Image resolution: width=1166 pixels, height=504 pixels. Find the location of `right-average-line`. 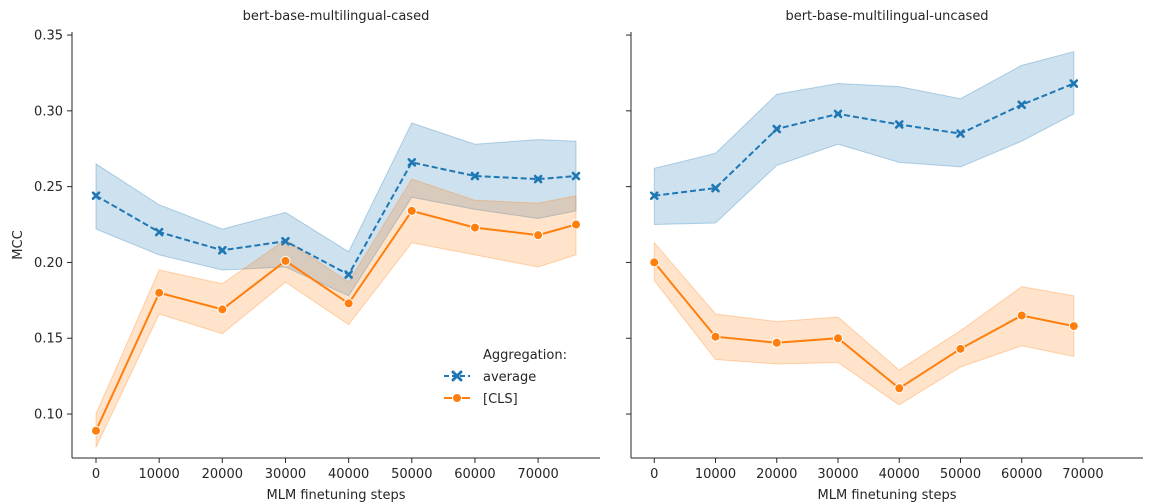

right-average-line is located at coordinates (864, 139).